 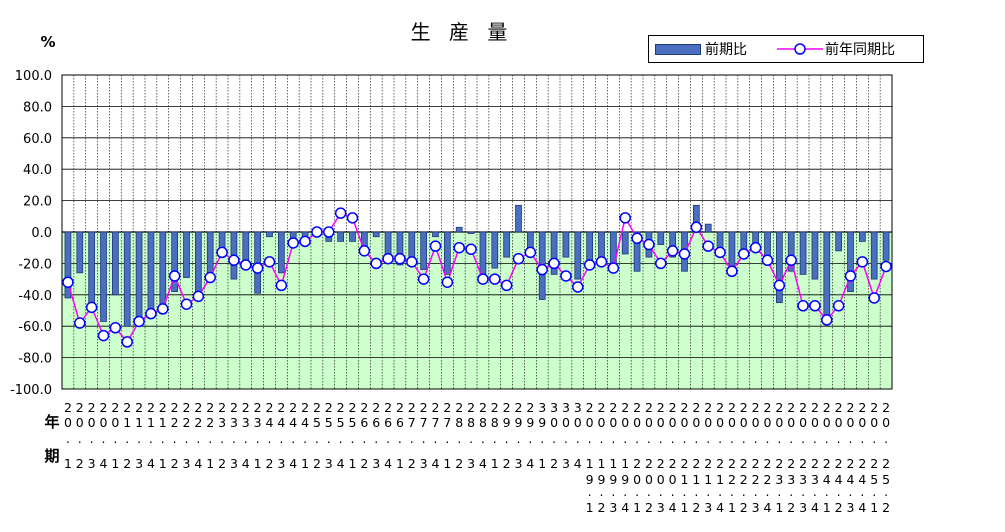 What do you see at coordinates (35, 264) in the screenshot?
I see `y-tick-label: -20.0` at bounding box center [35, 264].